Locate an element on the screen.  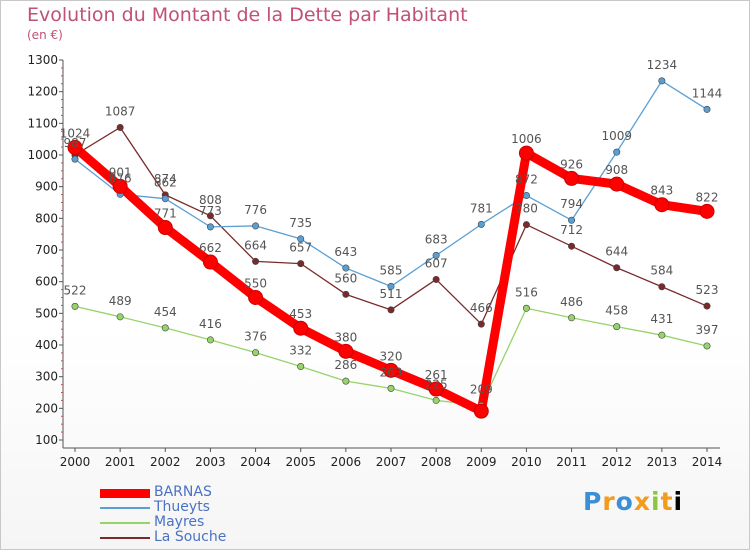
data-label-mayres: 454 is located at coordinates (165, 312).